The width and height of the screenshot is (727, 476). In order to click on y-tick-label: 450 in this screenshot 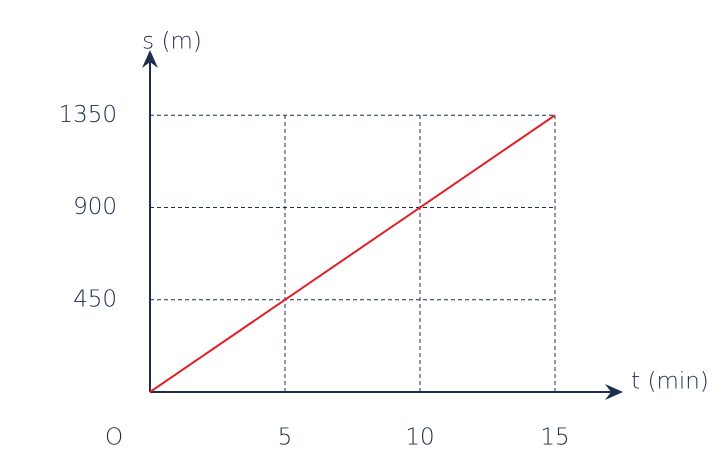, I will do `click(95, 299)`.